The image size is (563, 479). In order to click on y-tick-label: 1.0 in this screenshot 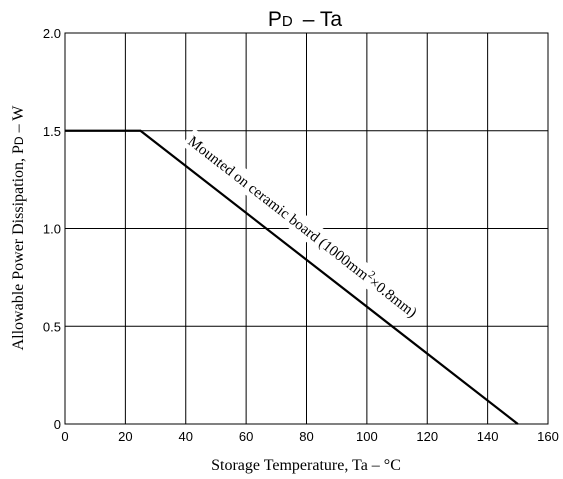, I will do `click(52, 229)`.